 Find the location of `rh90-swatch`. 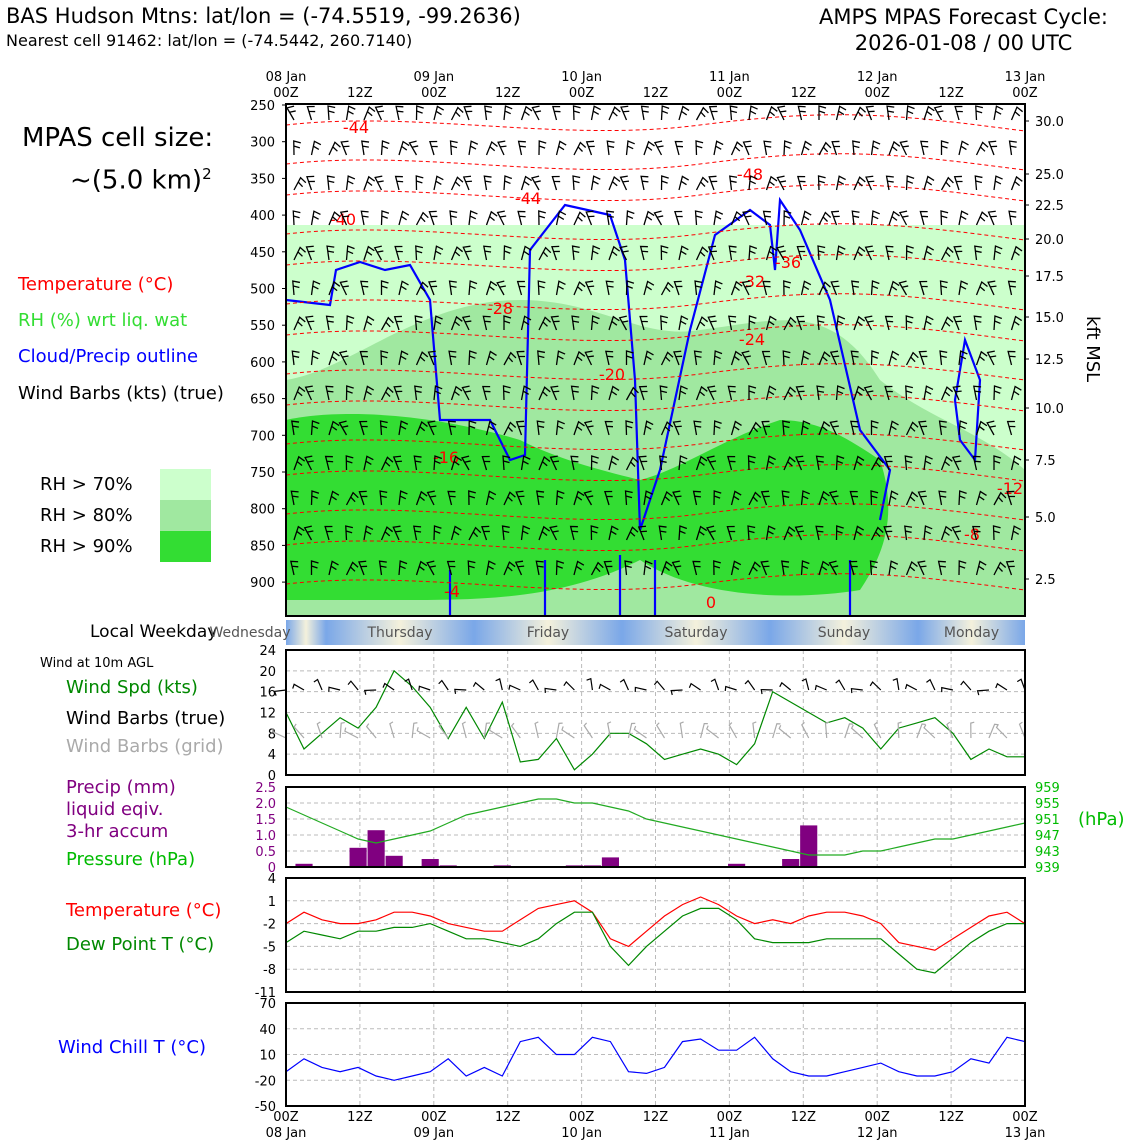

rh90-swatch is located at coordinates (185, 546).